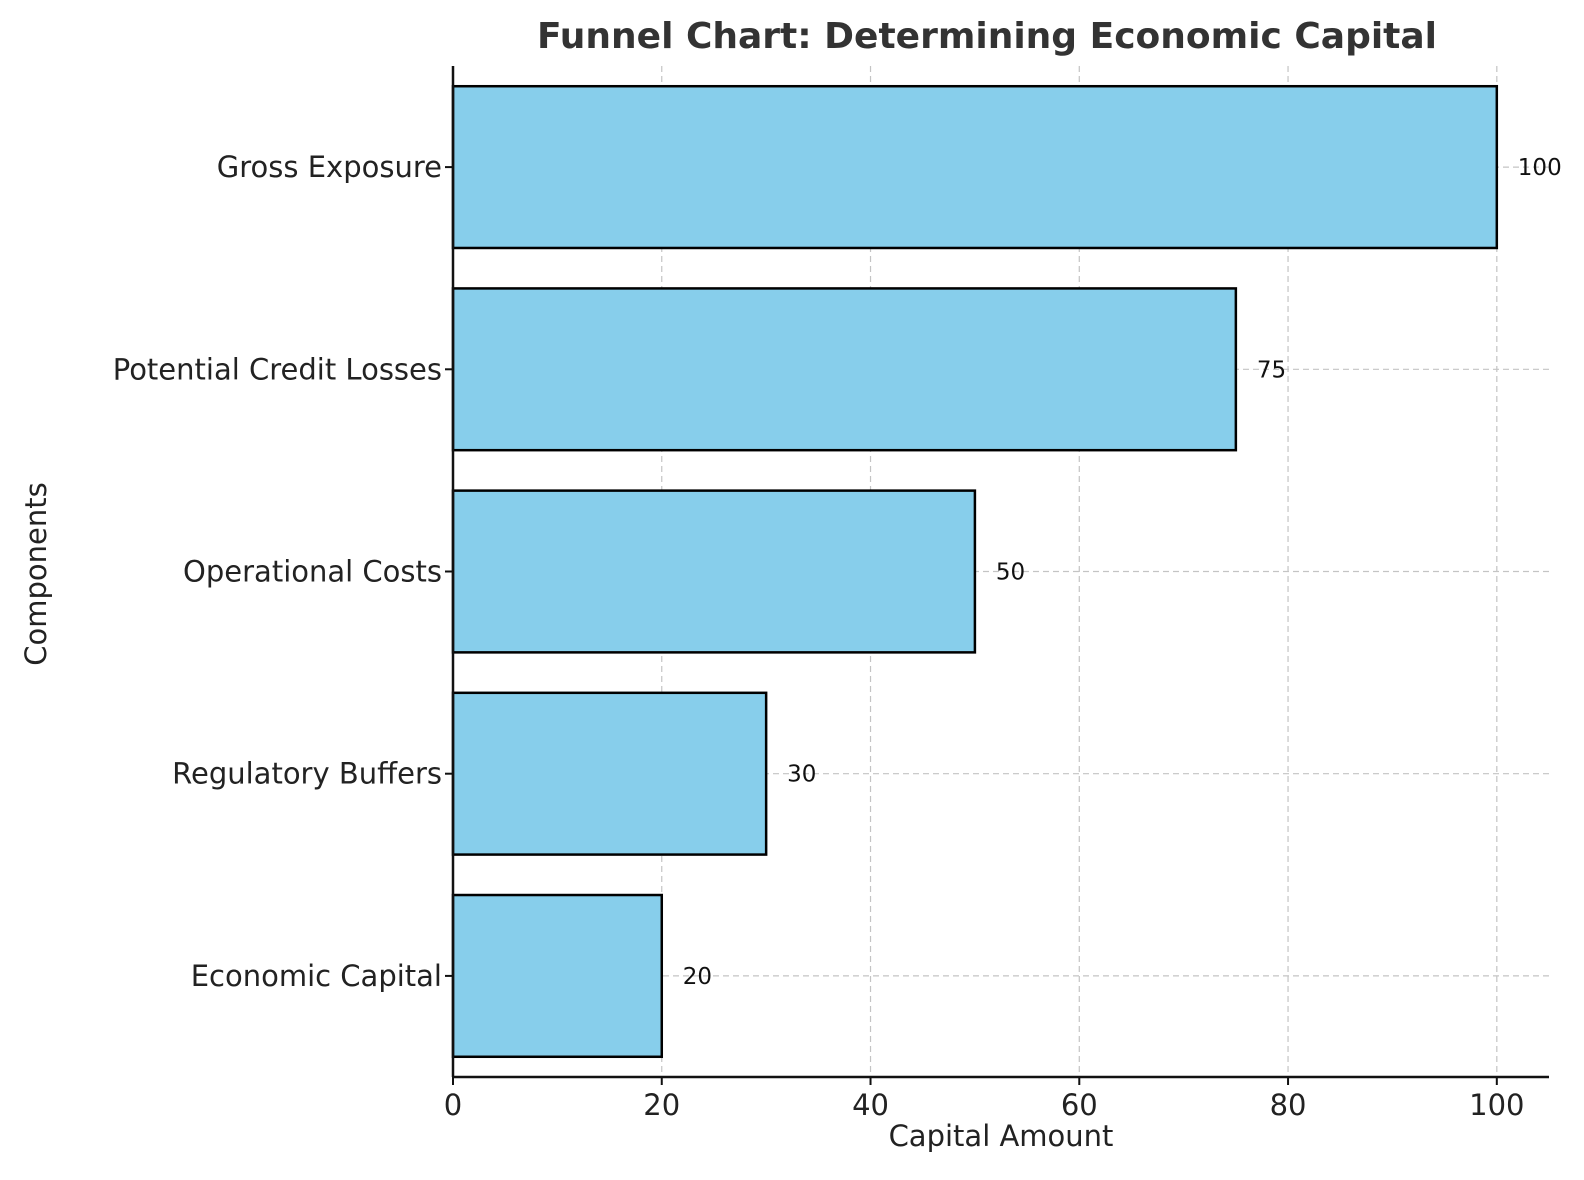  I want to click on y-tick-label: Gross Exposure, so click(329, 167).